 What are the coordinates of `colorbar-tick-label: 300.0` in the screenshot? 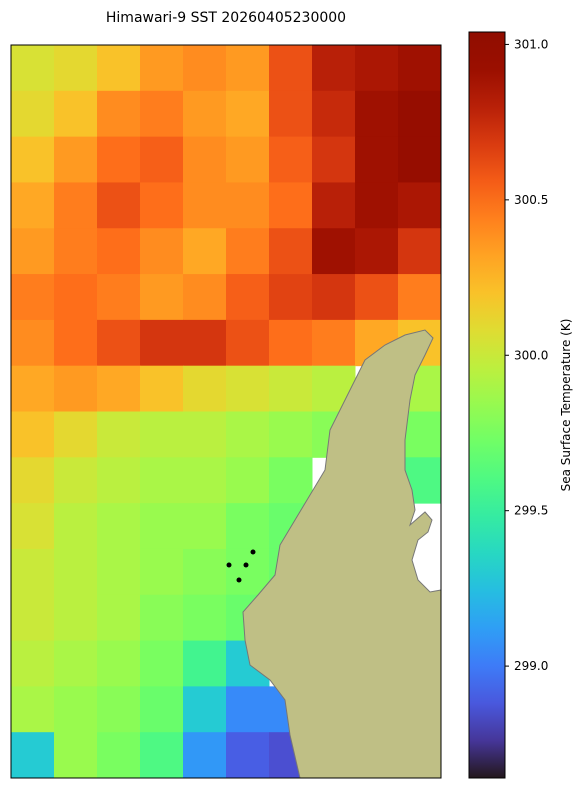 It's located at (531, 355).